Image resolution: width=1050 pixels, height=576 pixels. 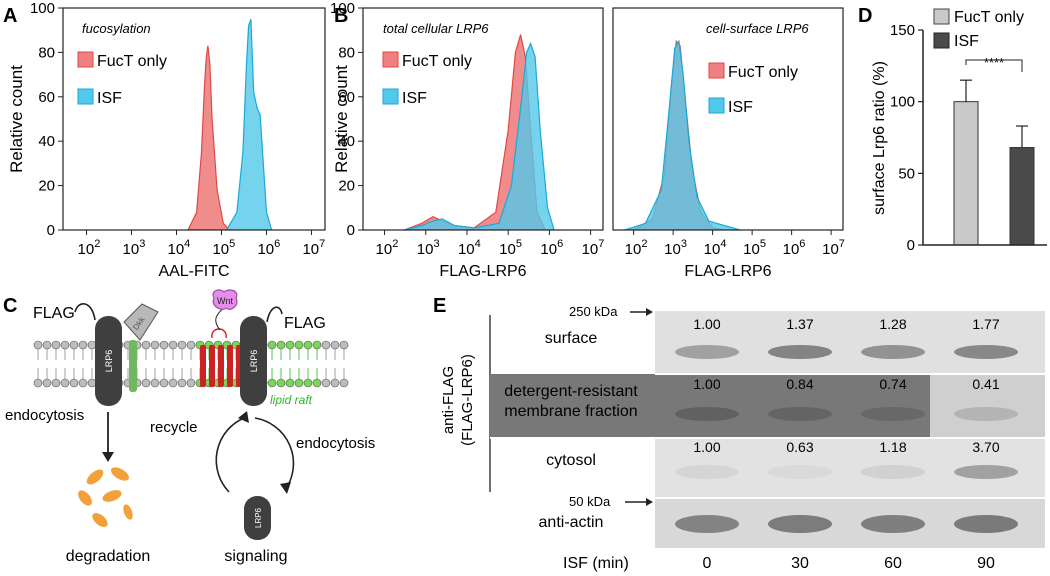 What do you see at coordinates (893, 563) in the screenshot?
I see `isf-time-point: 60` at bounding box center [893, 563].